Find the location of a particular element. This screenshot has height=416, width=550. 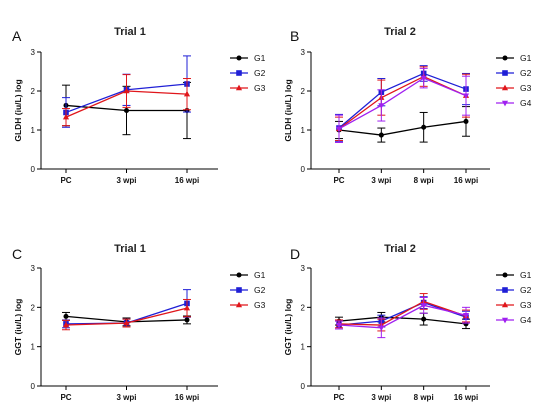

panel-letter: C is located at coordinates (17, 254).